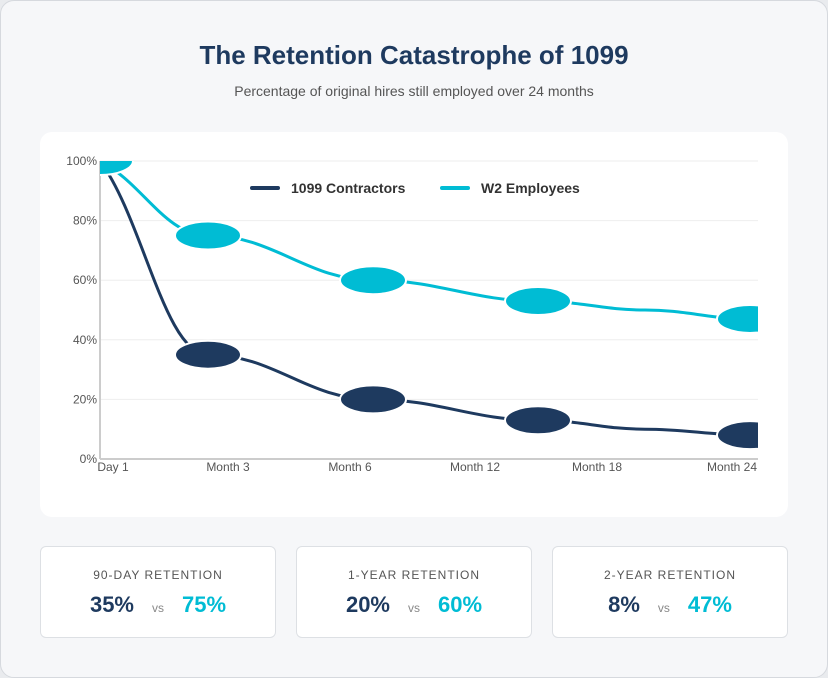  What do you see at coordinates (414, 592) in the screenshot?
I see `stat-card-1-year: 1-YEAR RETENTION 20% vs 60%` at bounding box center [414, 592].